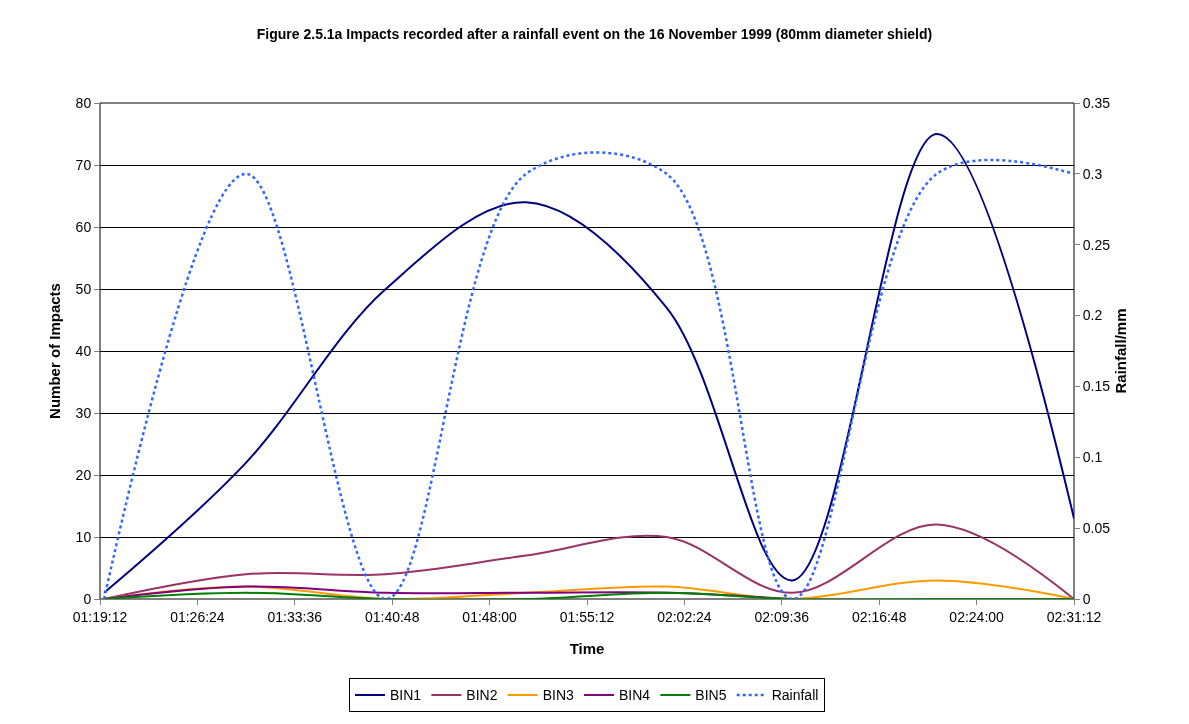 The width and height of the screenshot is (1189, 724). Describe the element at coordinates (1096, 244) in the screenshot. I see `y2-tick-label: 0.25` at that location.